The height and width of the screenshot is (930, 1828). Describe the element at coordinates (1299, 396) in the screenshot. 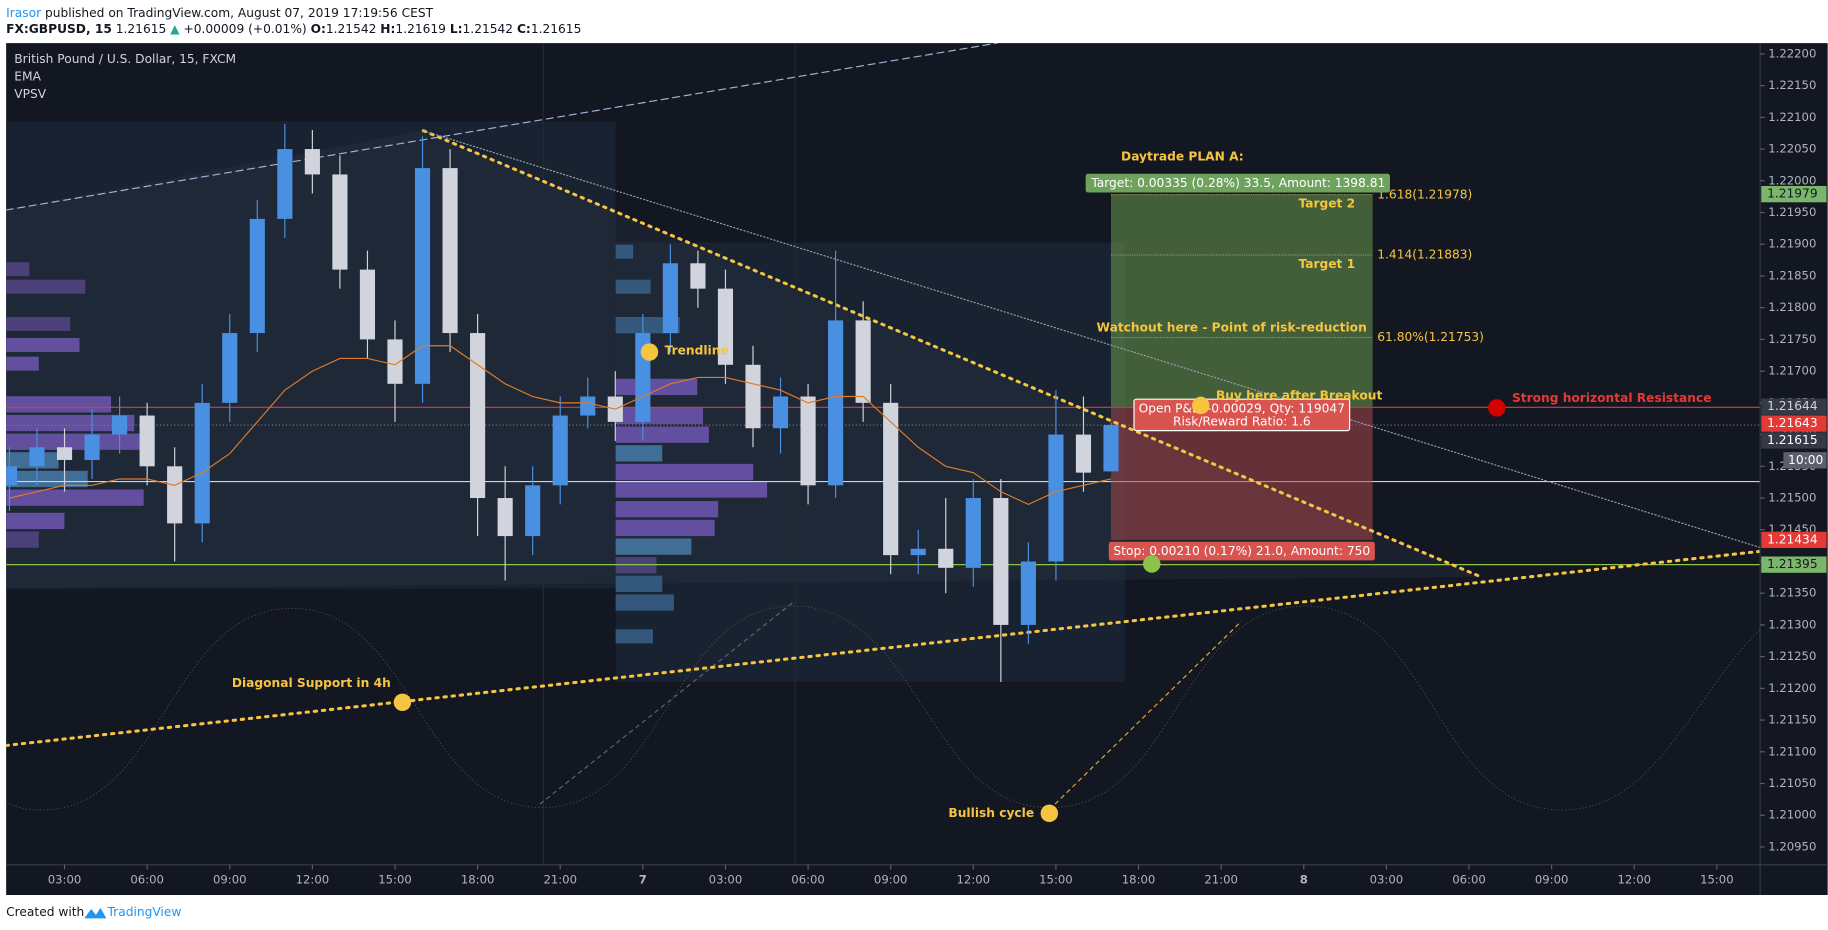

I see `annotation-text: Buy here after Breakout` at that location.